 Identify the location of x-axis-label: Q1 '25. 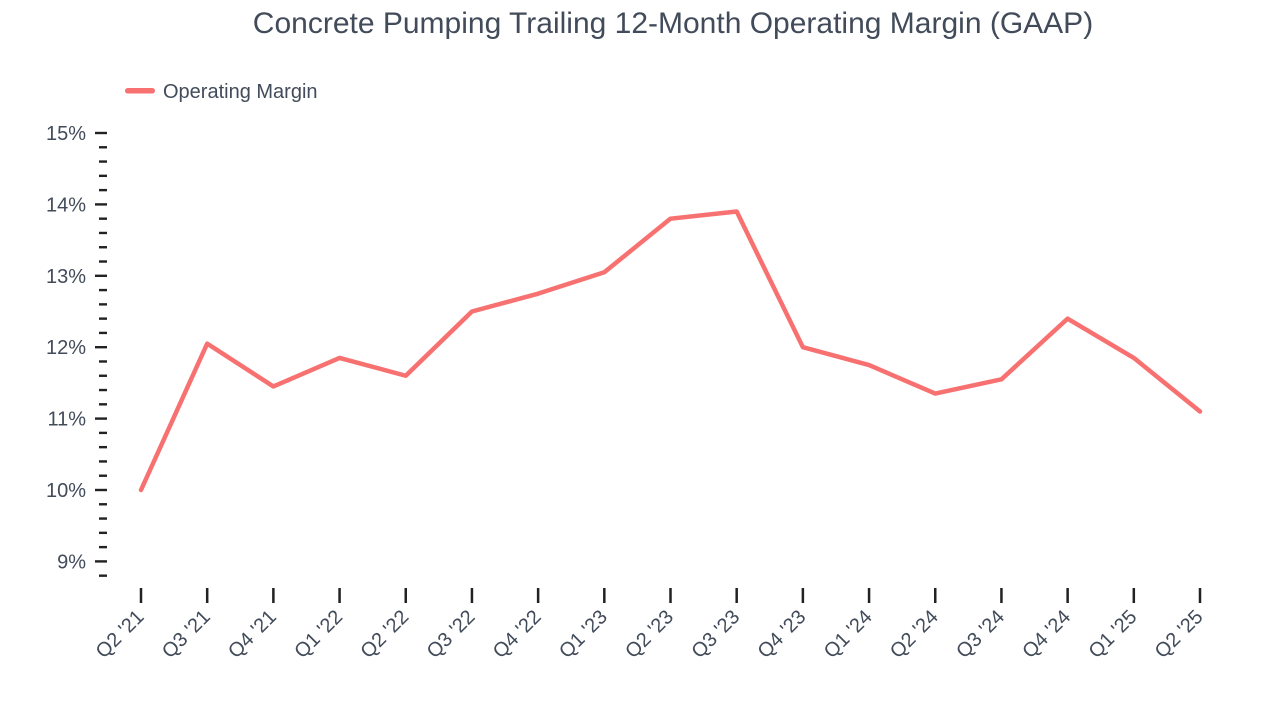
(1113, 634).